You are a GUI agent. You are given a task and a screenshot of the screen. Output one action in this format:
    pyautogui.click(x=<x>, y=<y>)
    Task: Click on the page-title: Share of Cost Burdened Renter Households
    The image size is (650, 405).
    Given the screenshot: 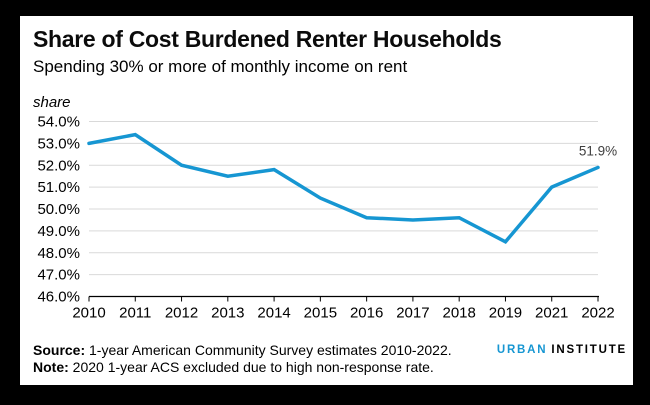 What is the action you would take?
    pyautogui.click(x=267, y=39)
    